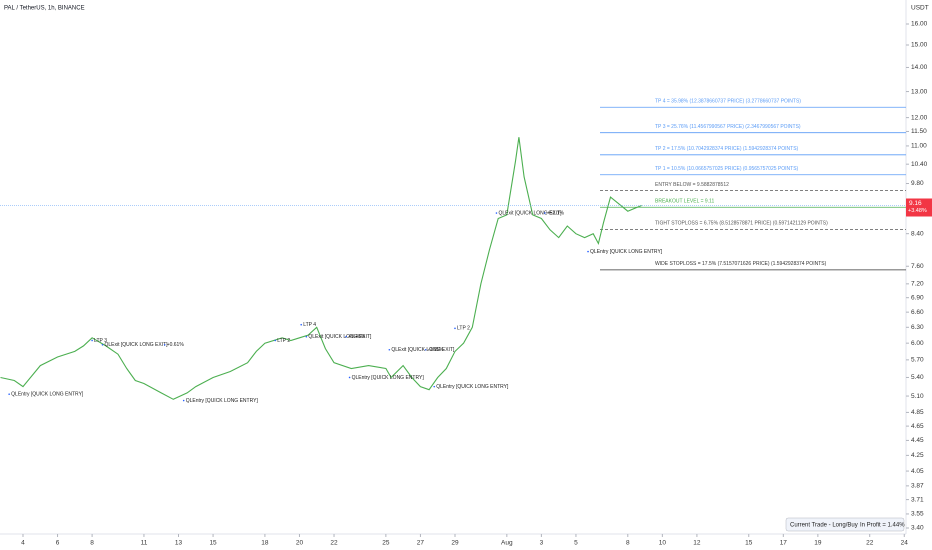 The image size is (932, 550). Describe the element at coordinates (507, 543) in the screenshot. I see `x-tick-label: Aug` at that location.